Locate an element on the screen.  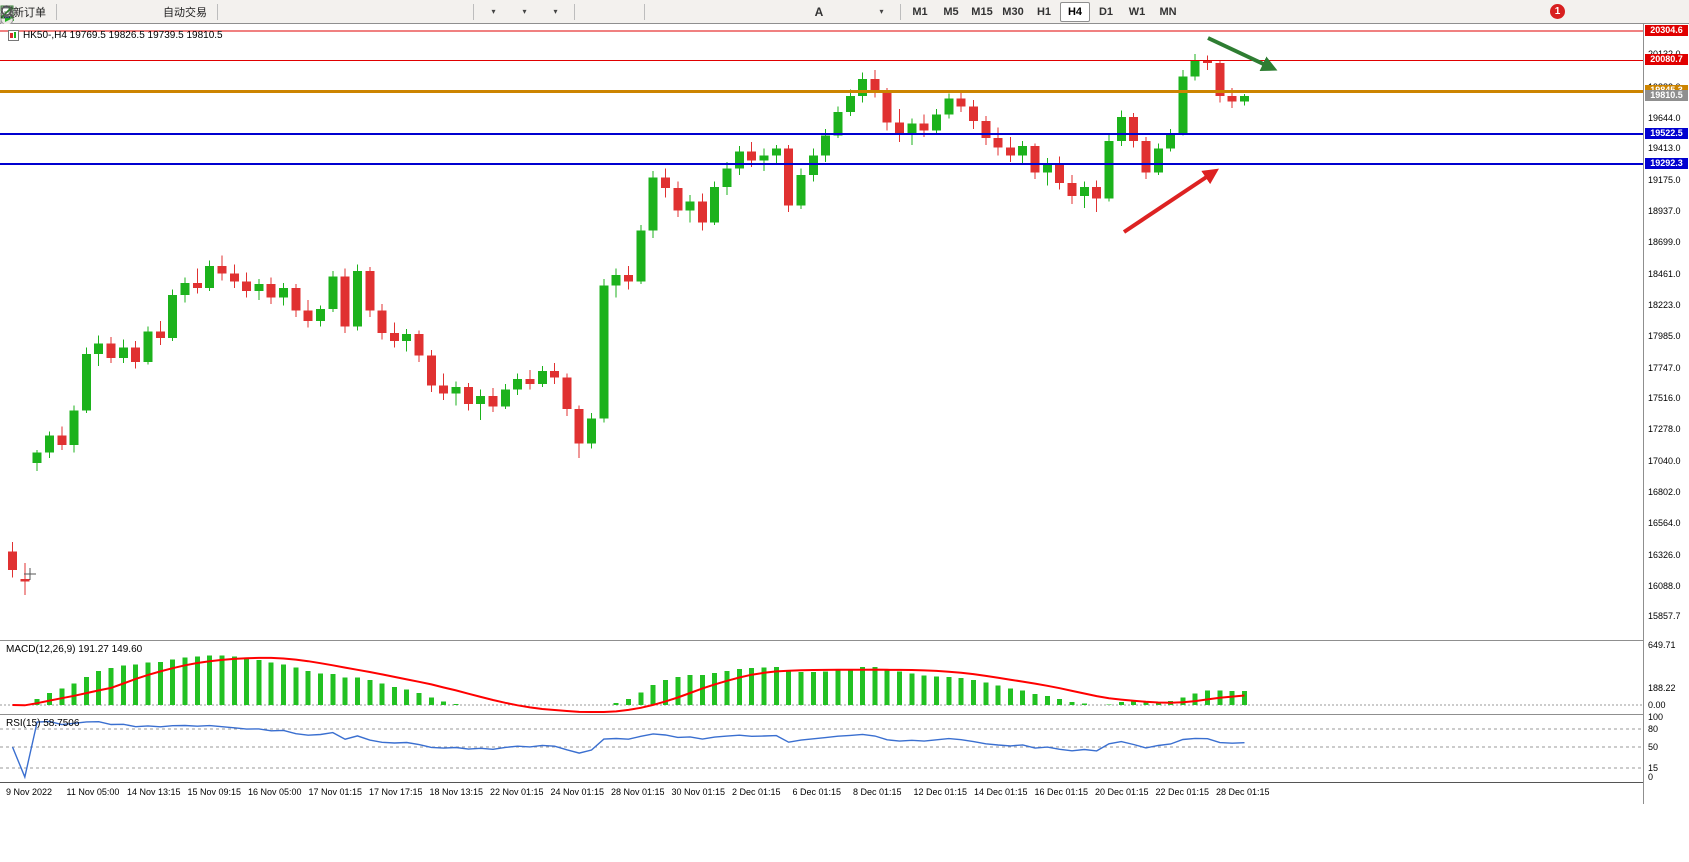
chart-shift-button is located at coordinates (234, 12).